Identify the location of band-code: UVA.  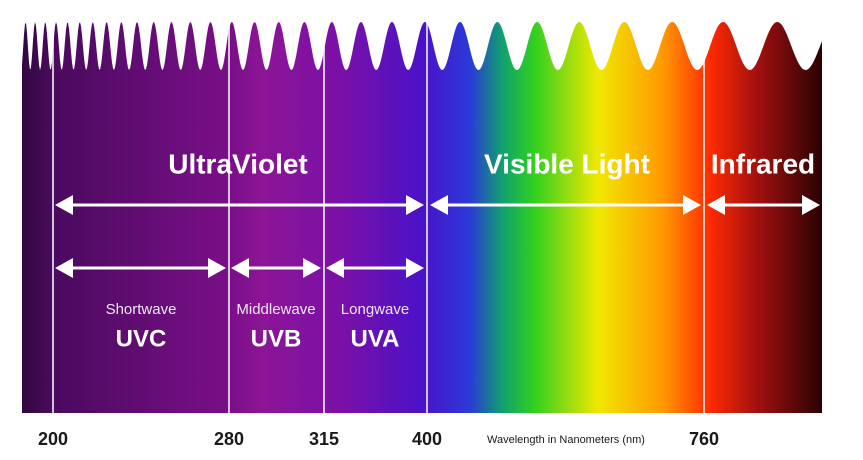
(375, 338).